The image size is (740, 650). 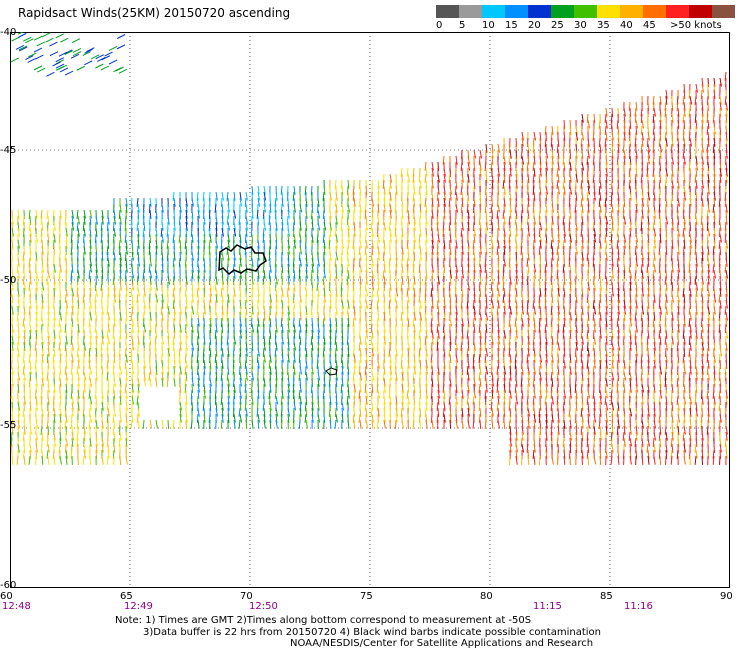 I want to click on legend-labels: 0 5 10 15 20 25 30 35 40 45 >50 knots, so click(x=586, y=25).